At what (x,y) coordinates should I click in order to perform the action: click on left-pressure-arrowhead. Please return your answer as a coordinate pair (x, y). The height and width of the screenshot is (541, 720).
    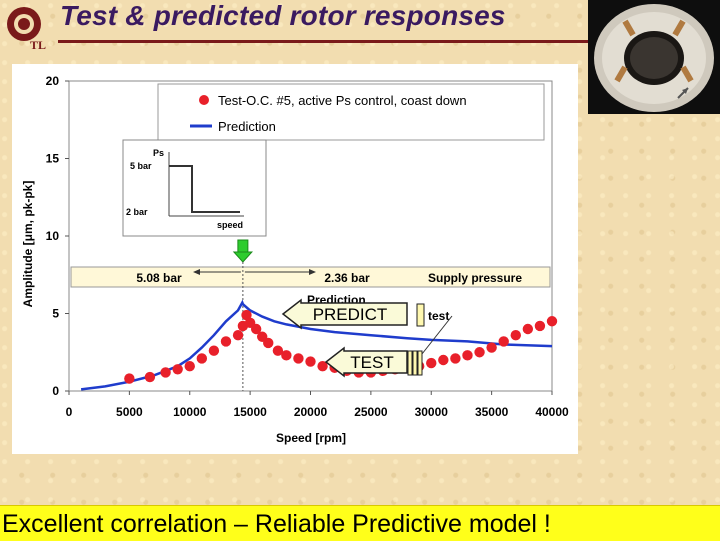
    Looking at the image, I should click on (196, 272).